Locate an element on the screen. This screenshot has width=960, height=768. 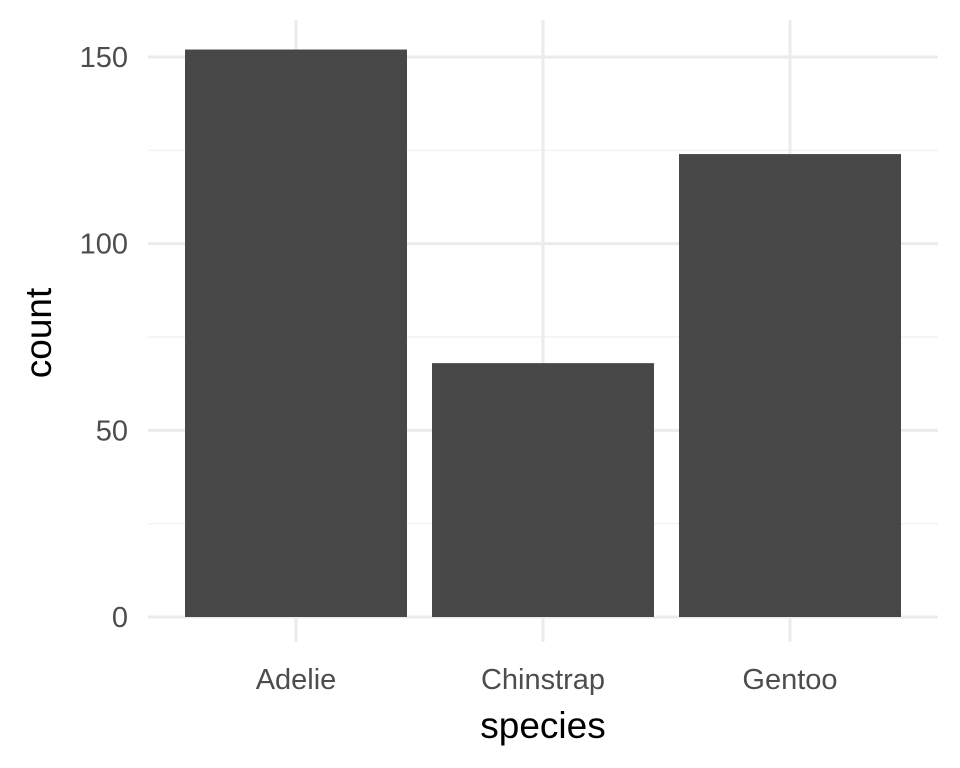
bar-chinstrap is located at coordinates (543, 490).